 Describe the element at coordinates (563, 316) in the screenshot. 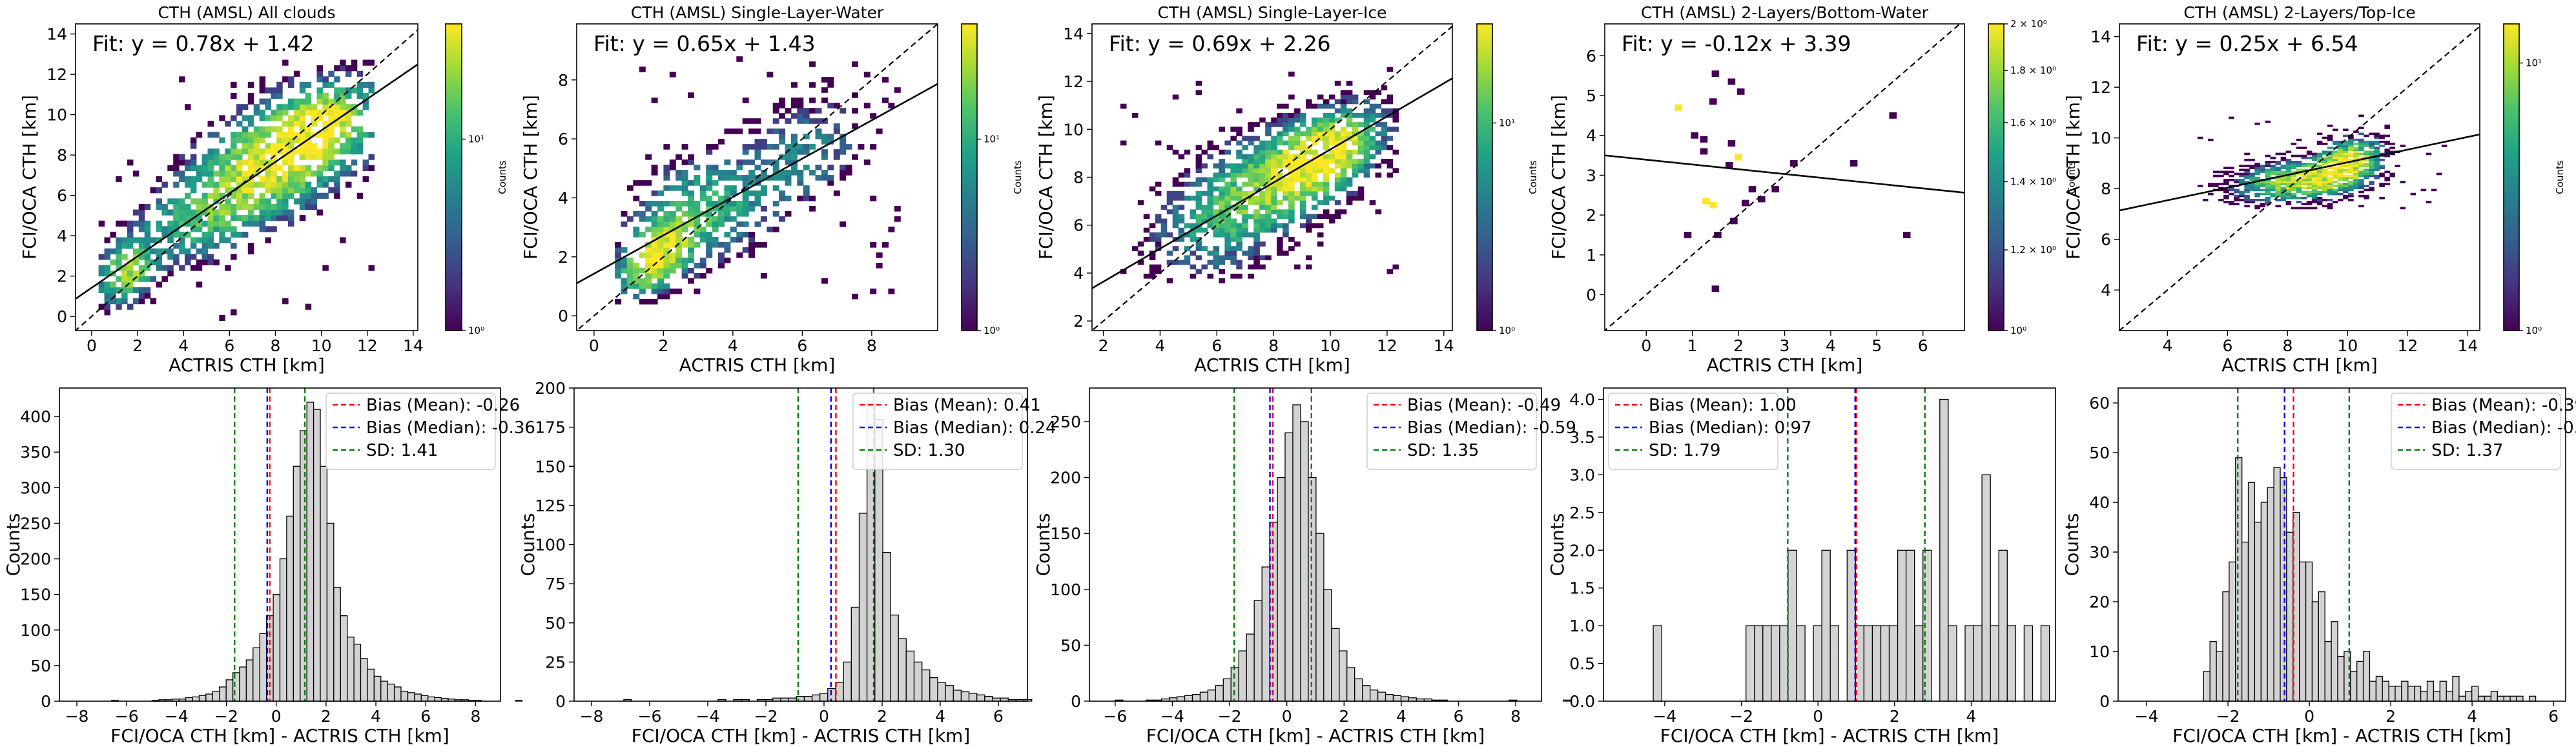

I see `y-tick-label: 0` at that location.